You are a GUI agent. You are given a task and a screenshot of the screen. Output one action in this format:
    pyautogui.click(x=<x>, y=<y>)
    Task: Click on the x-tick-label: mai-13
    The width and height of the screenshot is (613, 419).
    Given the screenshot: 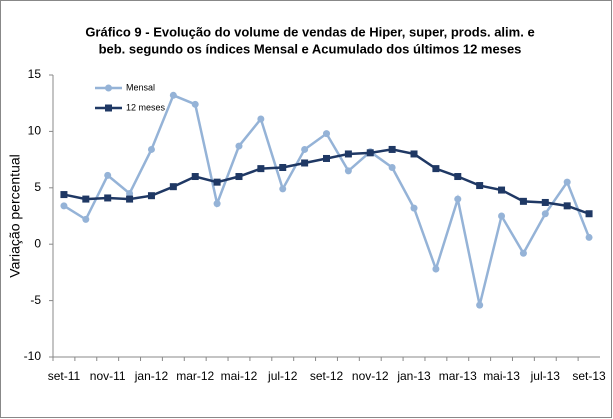 What is the action you would take?
    pyautogui.click(x=501, y=376)
    